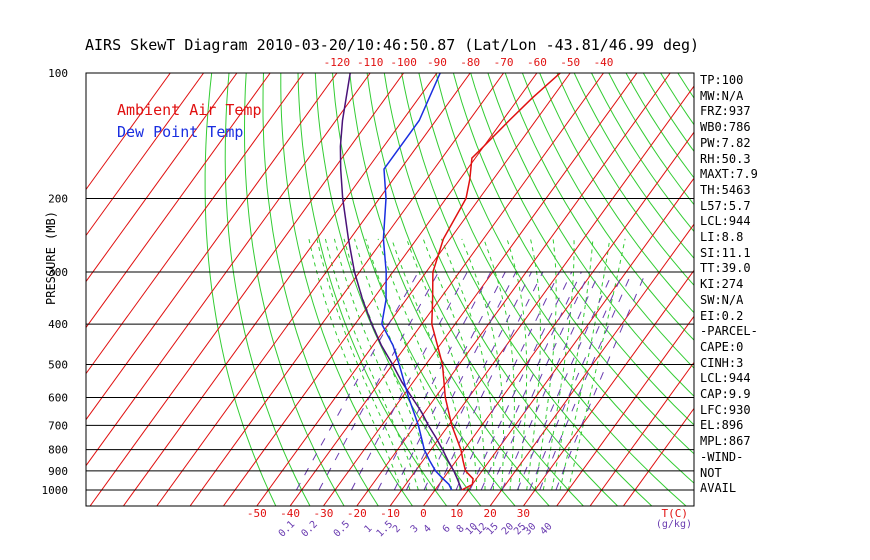 The image size is (870, 560). I want to click on side-panel-item: MPL:867, so click(725, 441).